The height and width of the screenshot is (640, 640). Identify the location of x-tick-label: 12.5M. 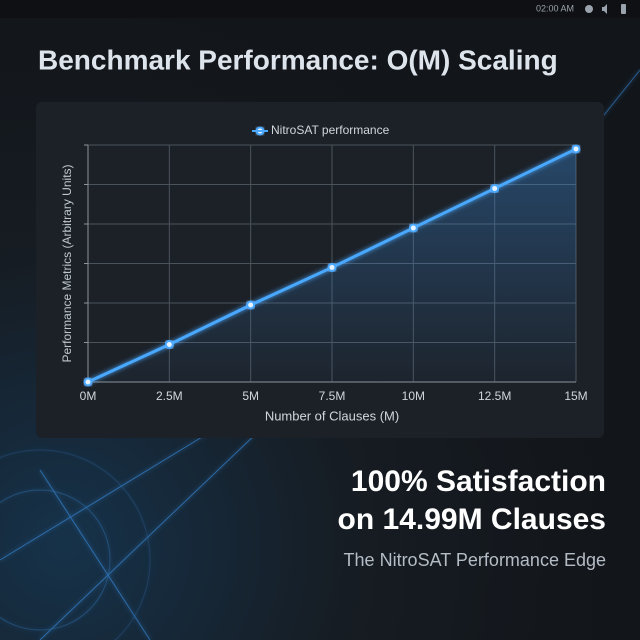
(494, 396).